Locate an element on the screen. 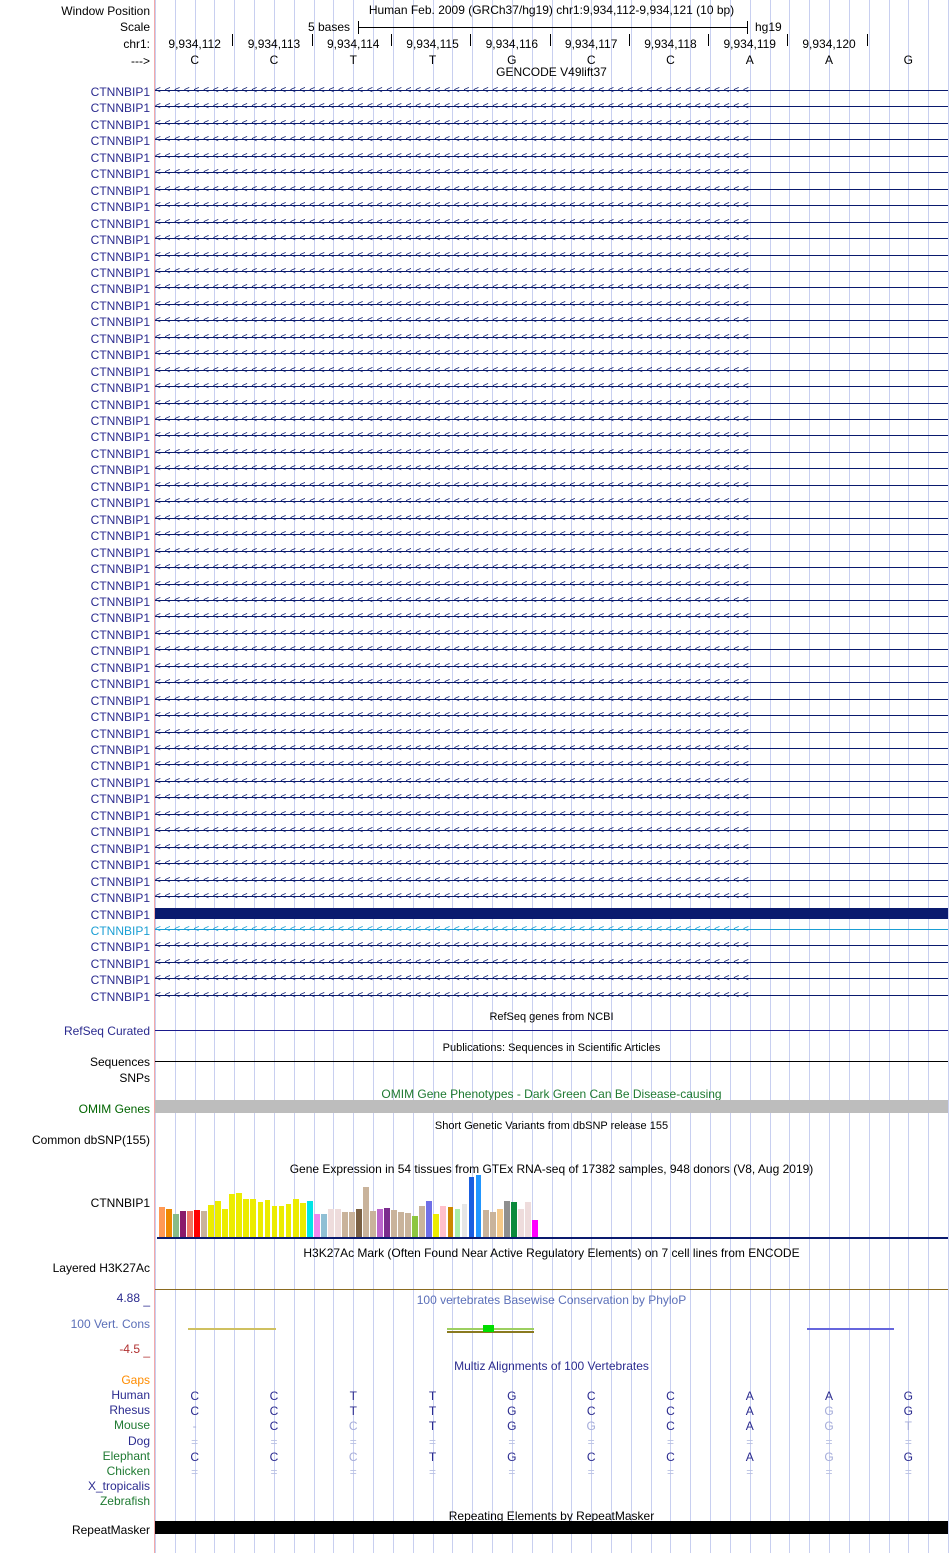 The height and width of the screenshot is (1553, 950). species-label: Rhesus is located at coordinates (129, 1410).